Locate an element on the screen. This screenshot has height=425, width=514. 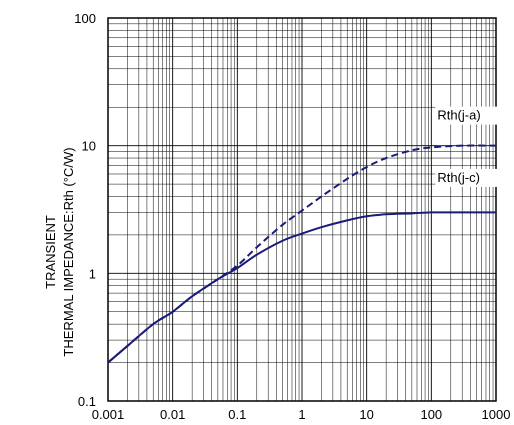
y-tick-label: 0.1 is located at coordinates (87, 401).